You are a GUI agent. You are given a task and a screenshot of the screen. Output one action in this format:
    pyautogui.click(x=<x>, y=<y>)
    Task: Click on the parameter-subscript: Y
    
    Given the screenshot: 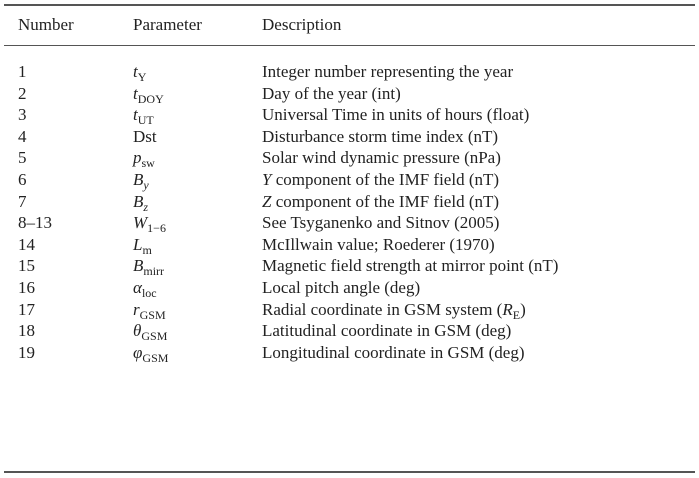 What is the action you would take?
    pyautogui.click(x=142, y=77)
    